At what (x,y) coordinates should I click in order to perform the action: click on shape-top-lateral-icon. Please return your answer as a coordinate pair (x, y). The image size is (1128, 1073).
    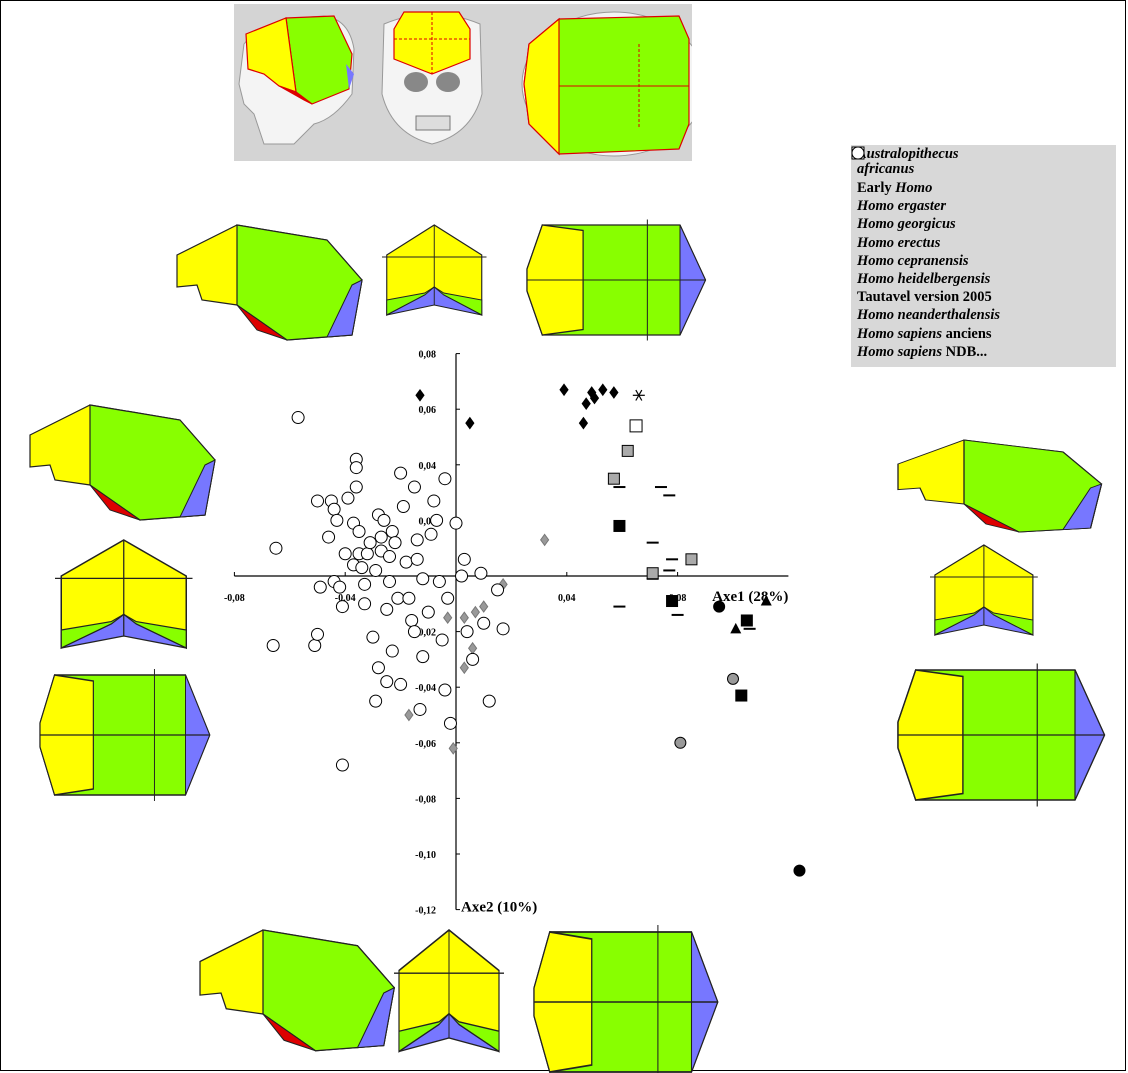
    Looking at the image, I should click on (269, 282).